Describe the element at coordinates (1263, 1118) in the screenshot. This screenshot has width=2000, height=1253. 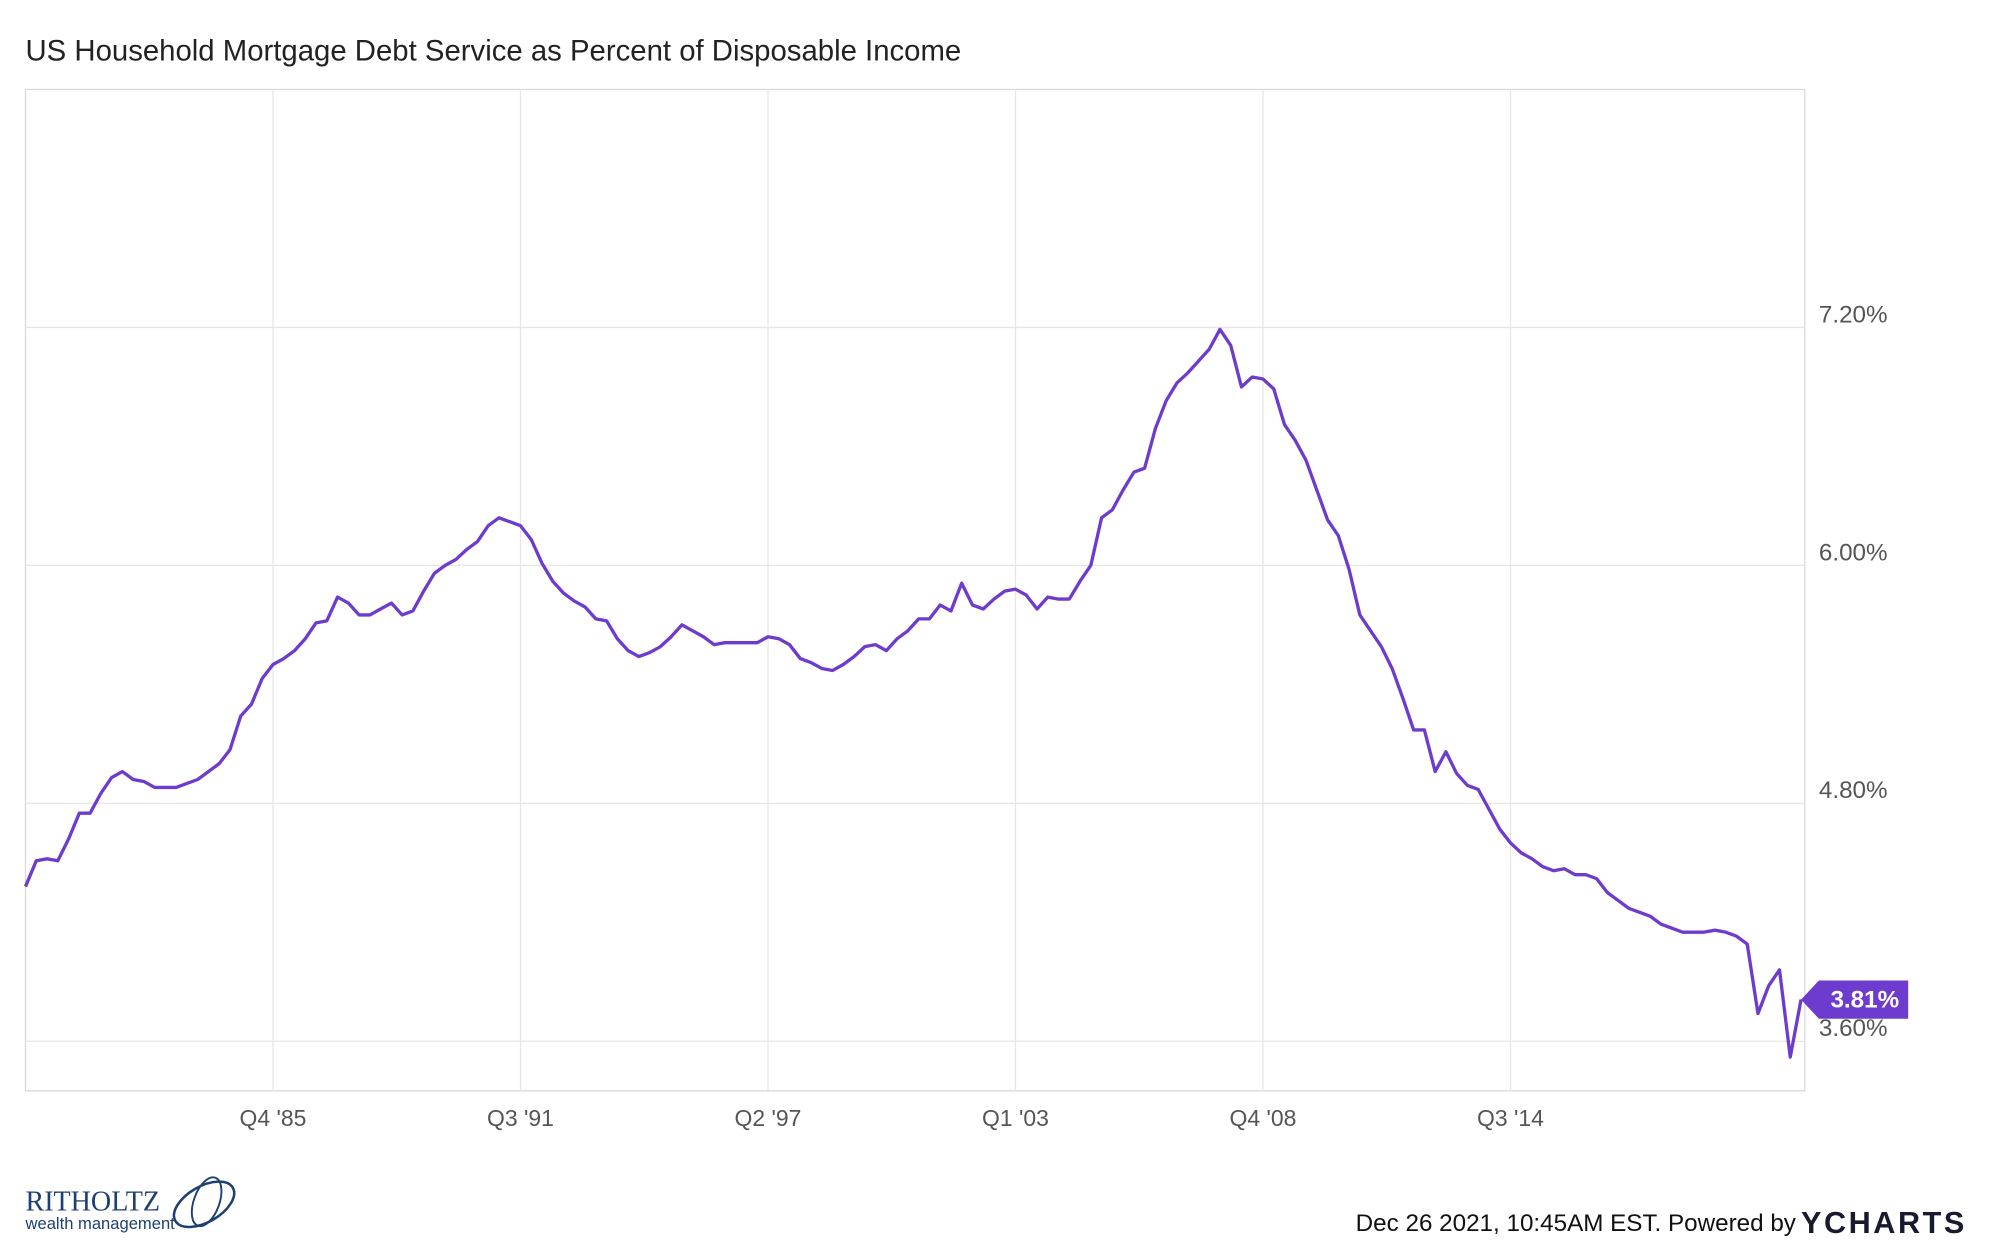
I see `x-tick-label: Q4 '08` at that location.